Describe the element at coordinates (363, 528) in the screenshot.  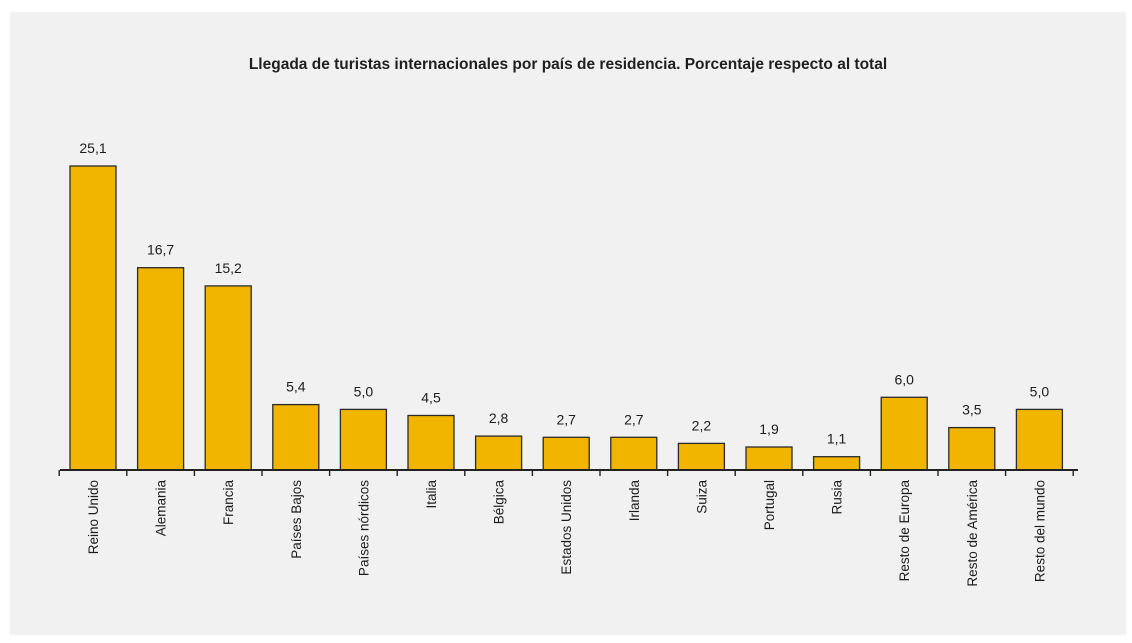
I see `category-label-4: Países nórdicos` at that location.